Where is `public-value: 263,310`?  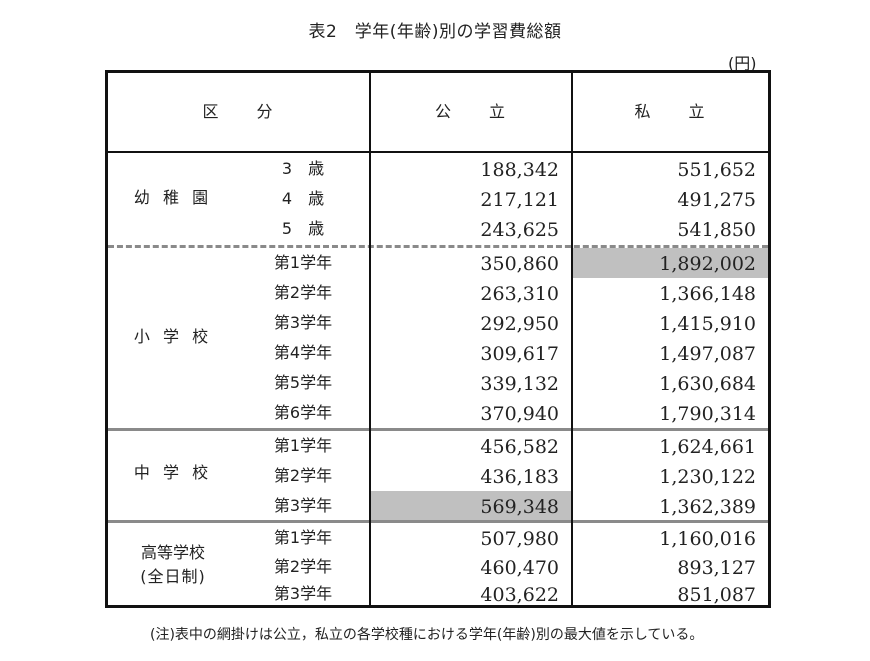 public-value: 263,310 is located at coordinates (519, 294).